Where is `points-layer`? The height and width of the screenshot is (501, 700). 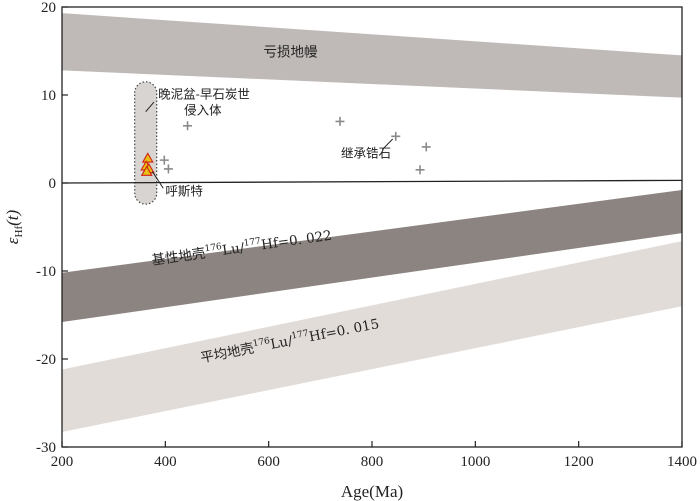
points-layer is located at coordinates (285, 146).